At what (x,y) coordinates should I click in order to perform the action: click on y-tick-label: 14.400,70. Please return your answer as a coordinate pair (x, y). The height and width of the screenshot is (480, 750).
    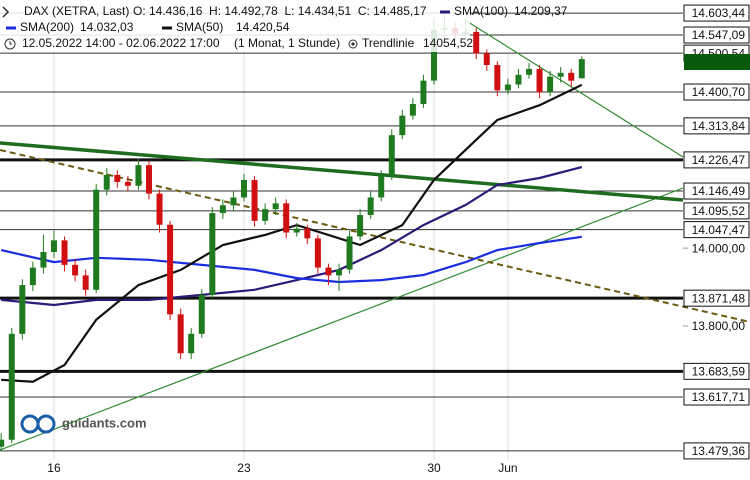
    Looking at the image, I should click on (719, 92).